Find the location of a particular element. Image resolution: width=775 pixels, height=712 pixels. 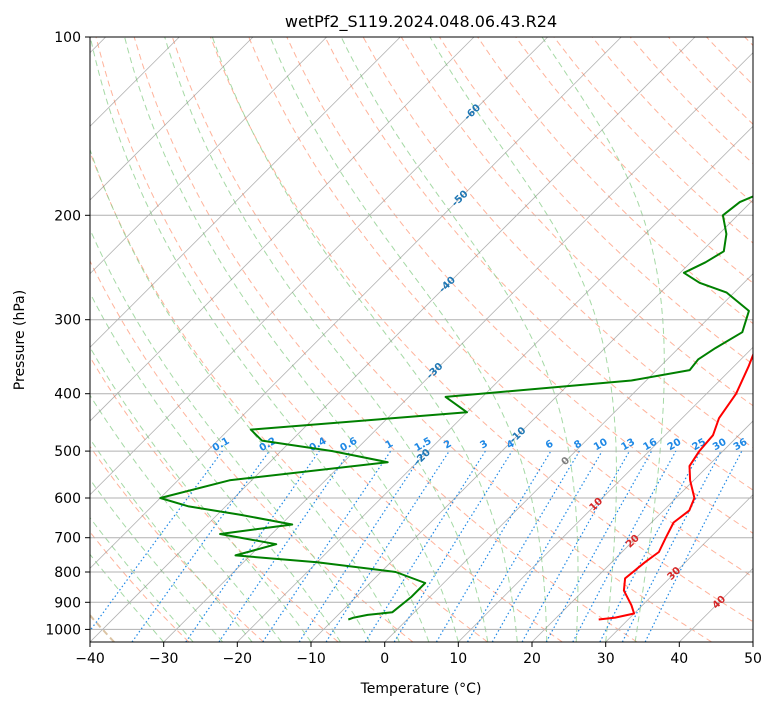

x-tick-label: −40 is located at coordinates (90, 659).